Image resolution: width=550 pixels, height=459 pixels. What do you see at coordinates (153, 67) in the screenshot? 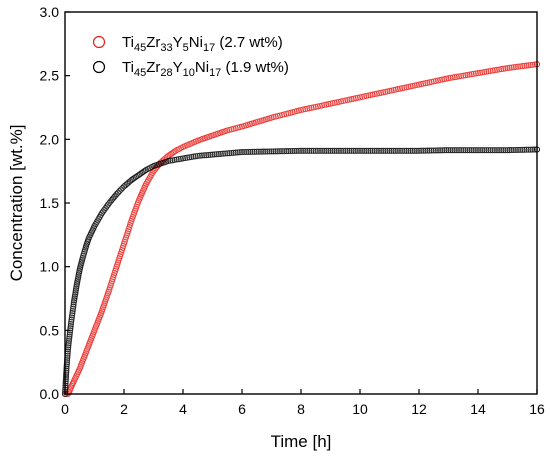
I see `legend-text-part: Zr` at bounding box center [153, 67].